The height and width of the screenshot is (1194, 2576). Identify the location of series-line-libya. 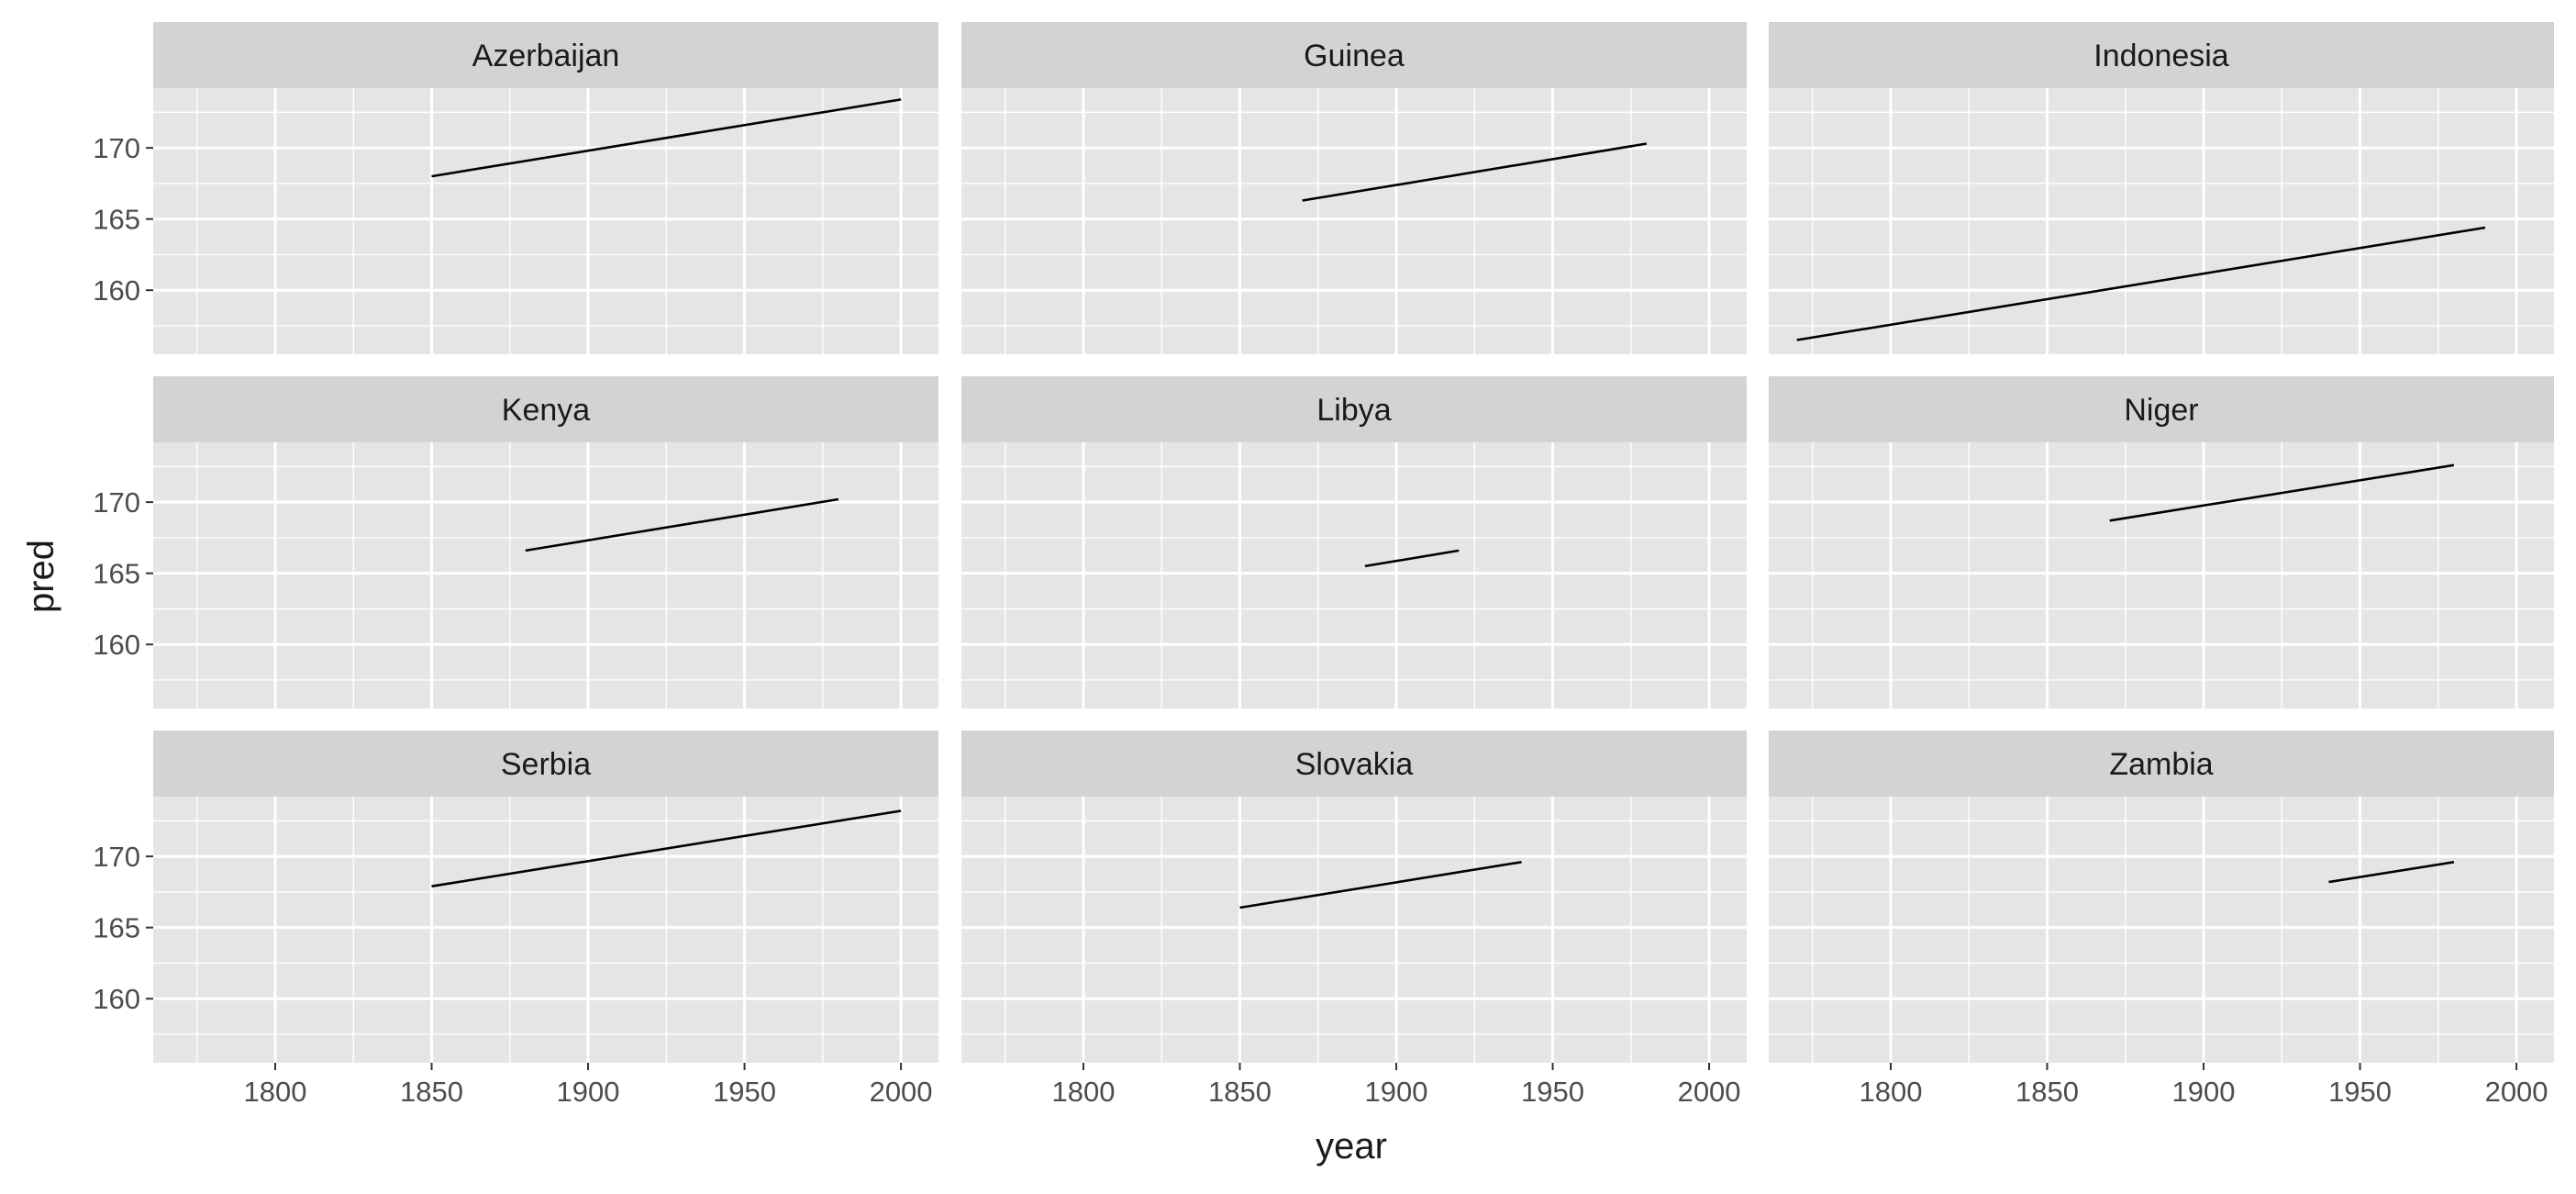
(1412, 558).